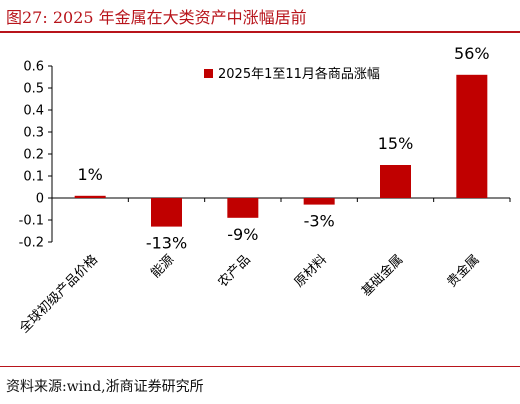  Describe the element at coordinates (472, 53) in the screenshot. I see `data-label: 56%` at that location.